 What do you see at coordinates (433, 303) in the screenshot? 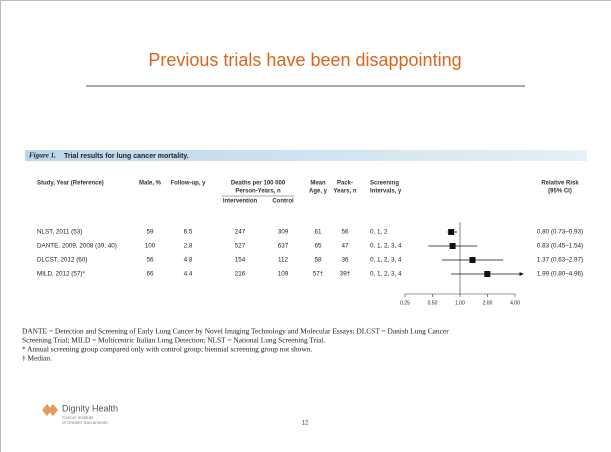
I see `tick-label: 0.50` at bounding box center [433, 303].